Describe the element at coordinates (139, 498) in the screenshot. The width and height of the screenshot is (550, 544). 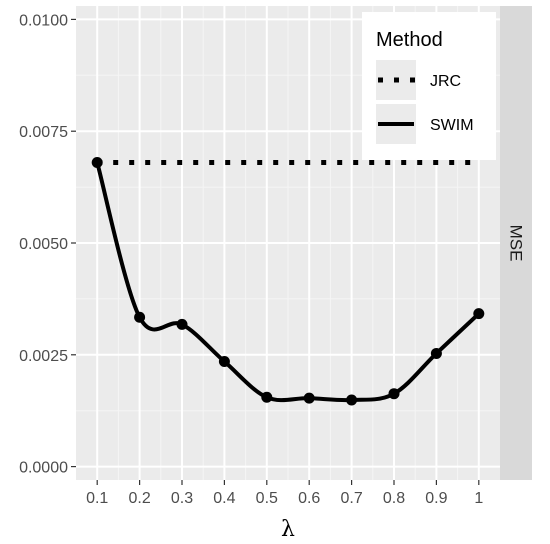
I see `x-tick-label: 0.2` at that location.